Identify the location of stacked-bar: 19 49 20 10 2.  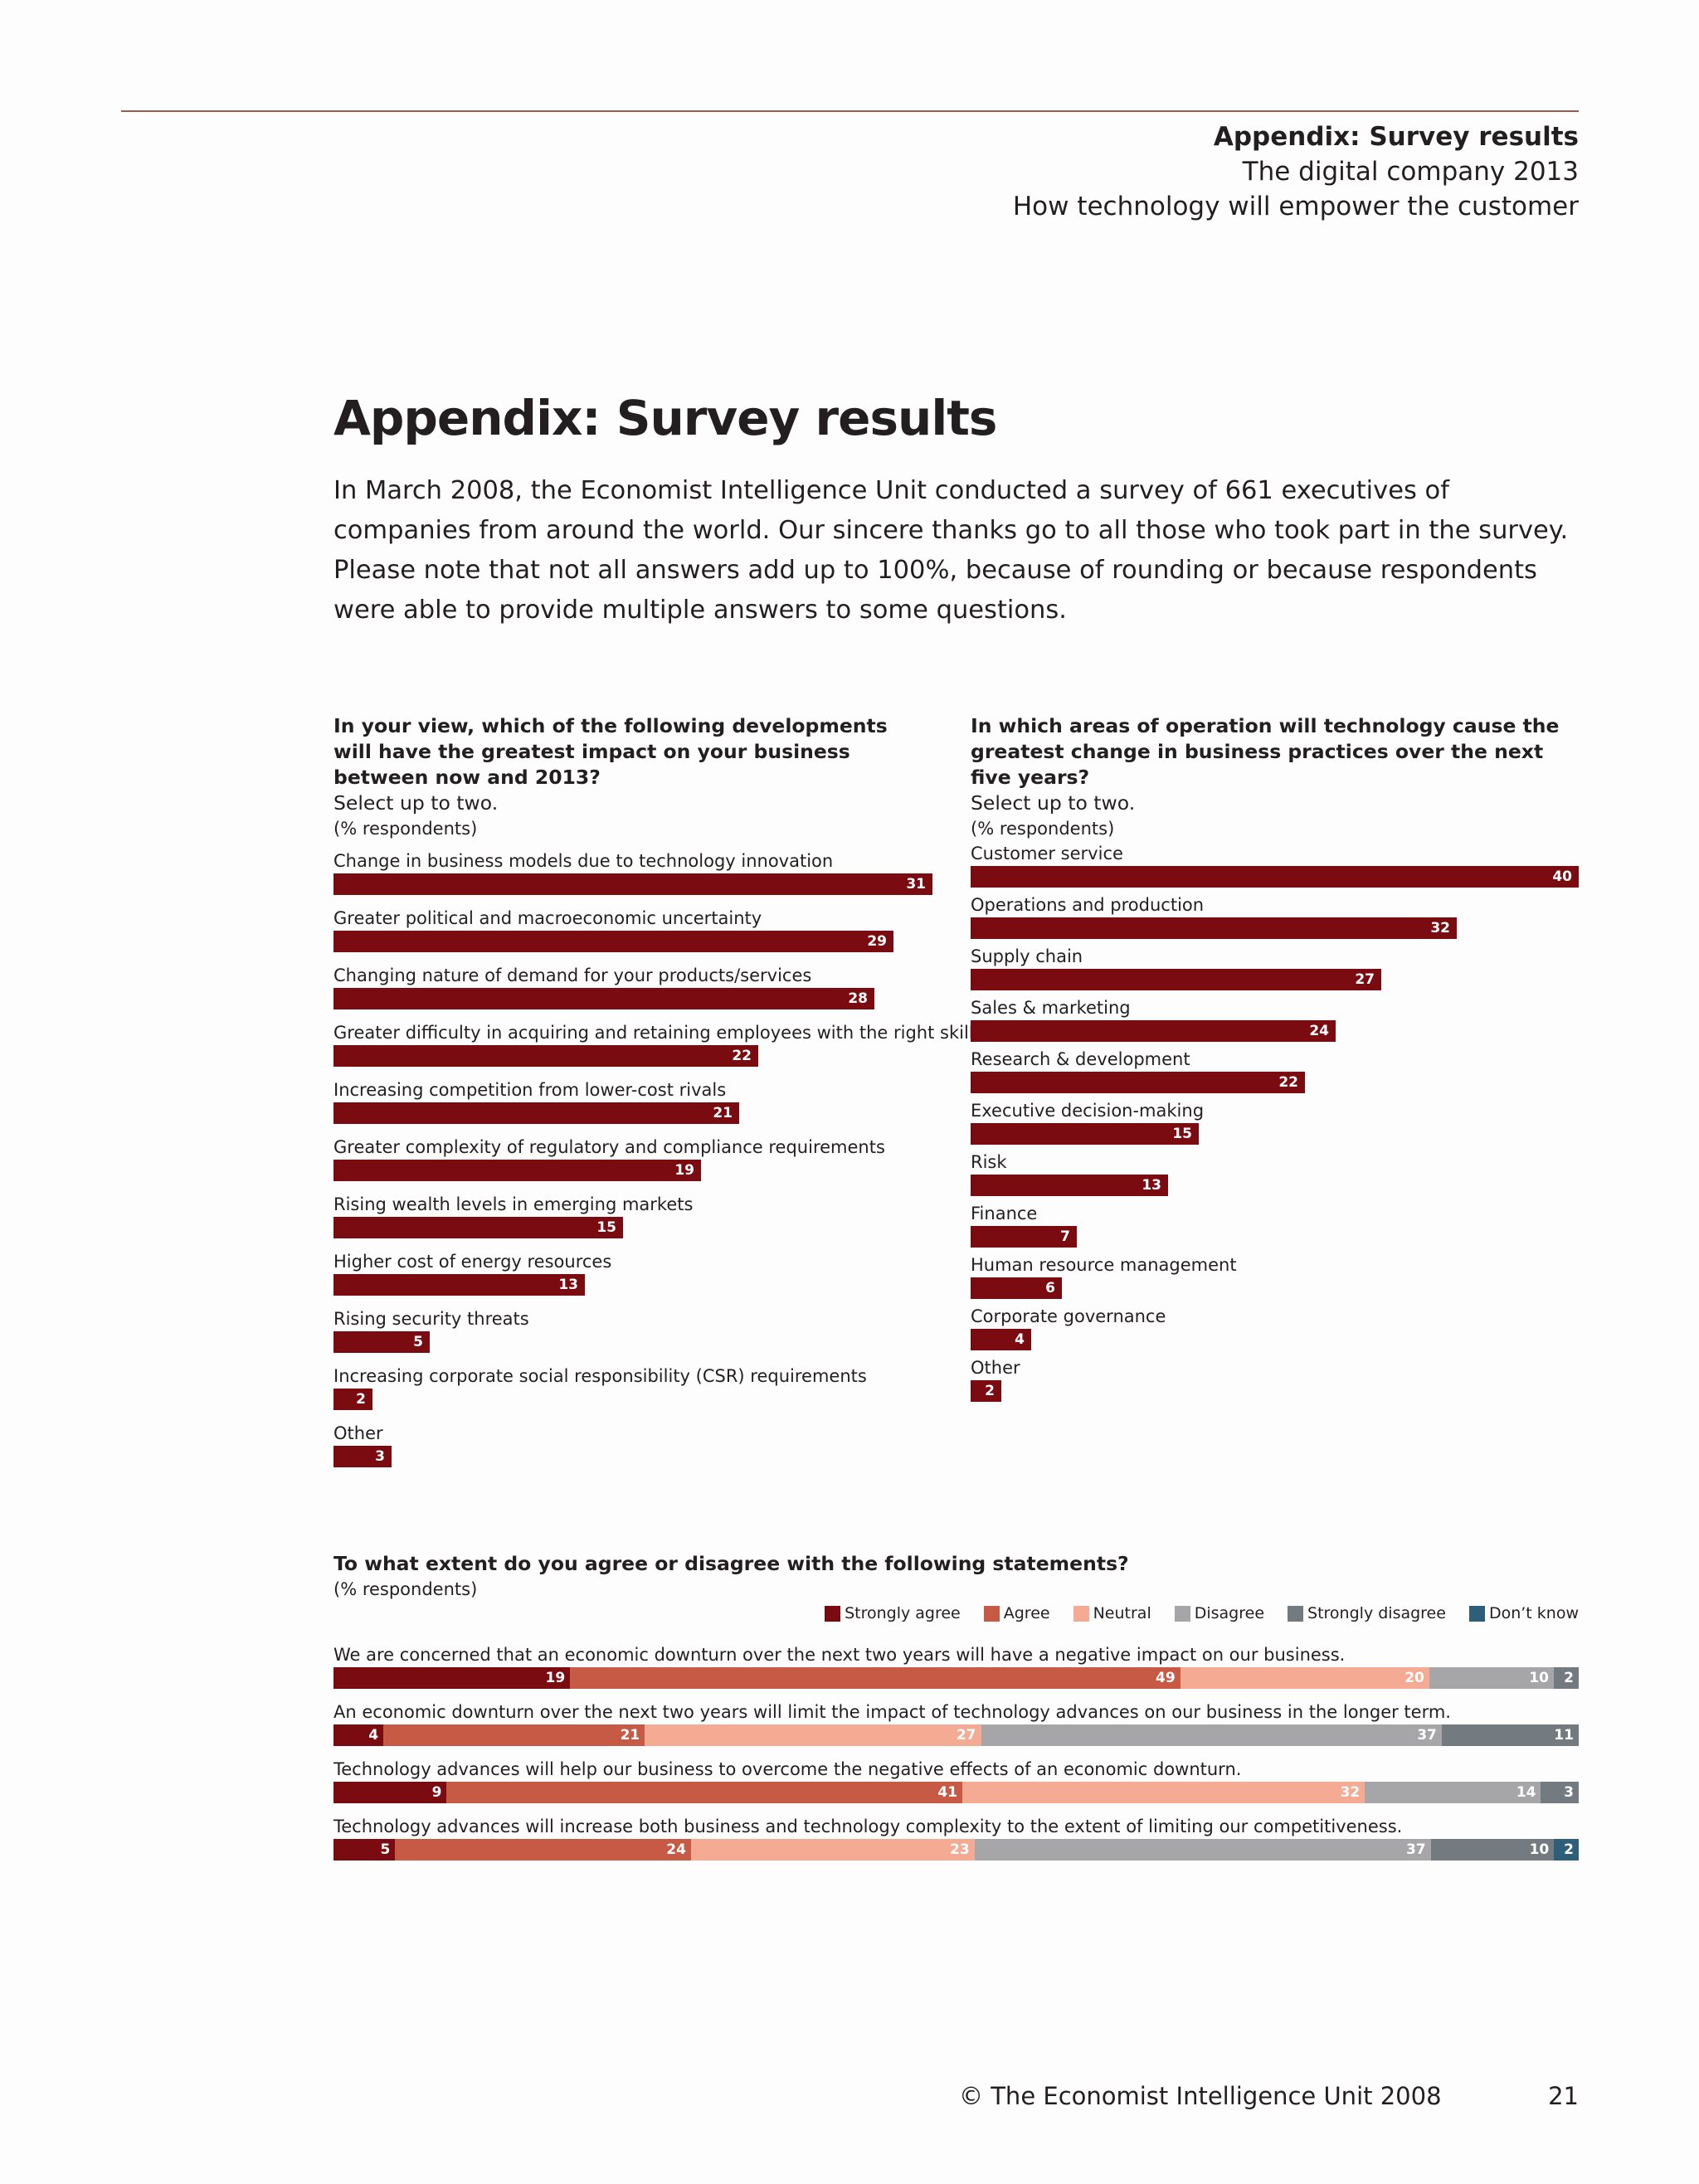
(956, 1678).